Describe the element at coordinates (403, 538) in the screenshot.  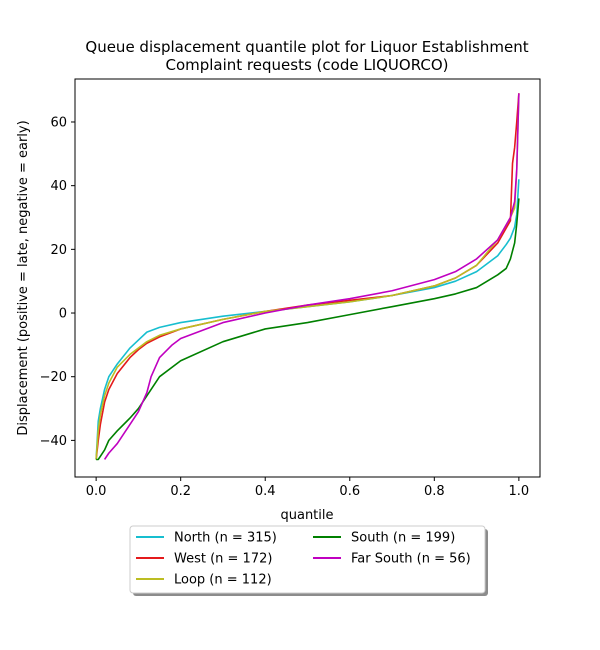
I see `legend-label: South (n = 199)` at that location.